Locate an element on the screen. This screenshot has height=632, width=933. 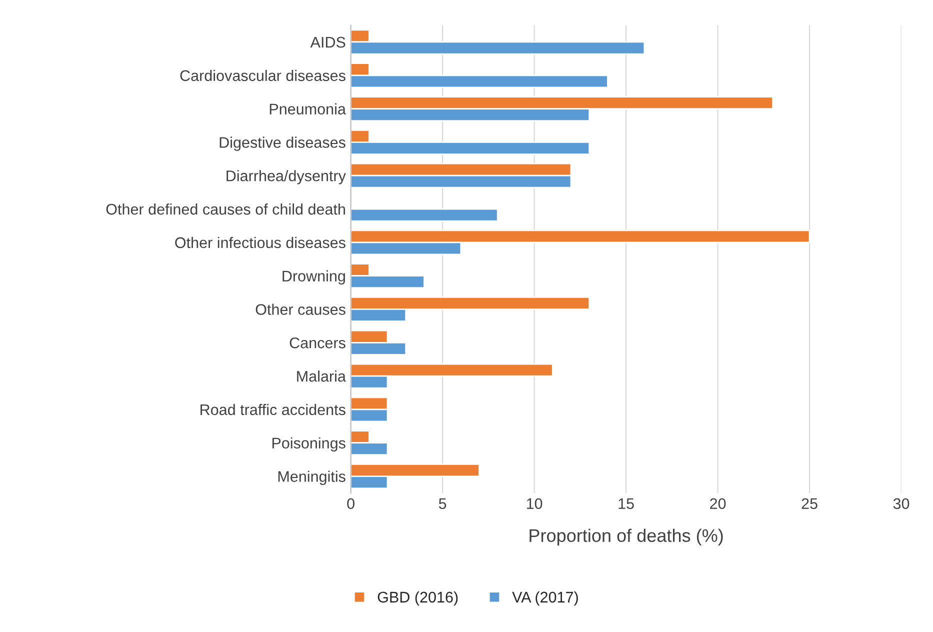
y-tick-label: Poisonings is located at coordinates (309, 444).